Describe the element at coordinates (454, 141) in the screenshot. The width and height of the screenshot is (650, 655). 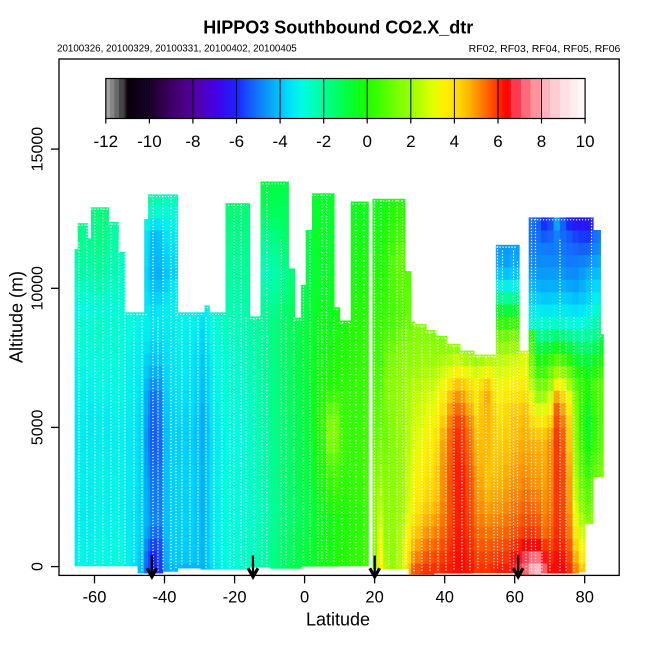
I see `svg-text: 4` at that location.